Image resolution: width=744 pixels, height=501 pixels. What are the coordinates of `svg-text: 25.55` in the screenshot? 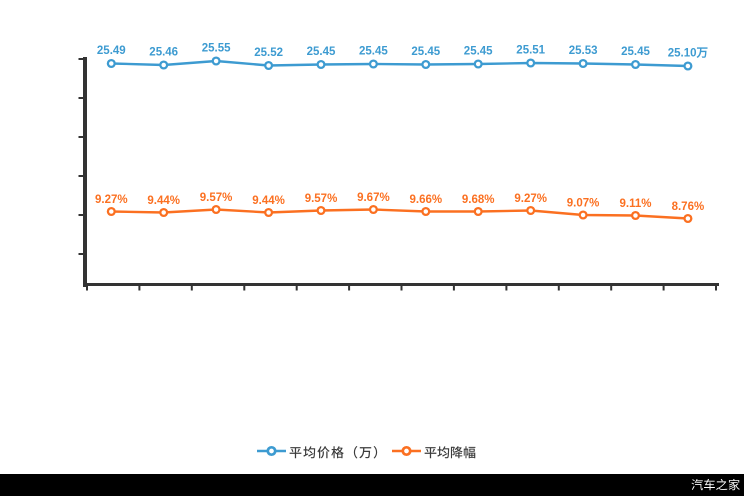 It's located at (216, 49).